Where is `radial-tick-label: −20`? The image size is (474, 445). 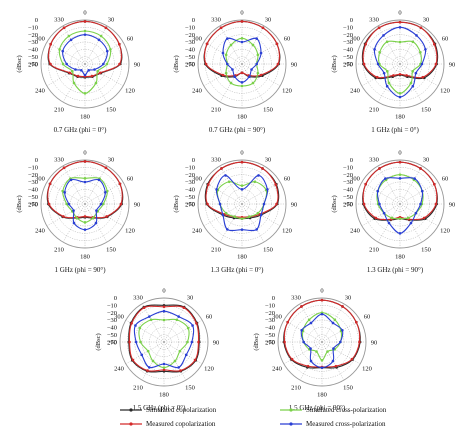
radial-tick-label: −20 is located at coordinates (348, 35).